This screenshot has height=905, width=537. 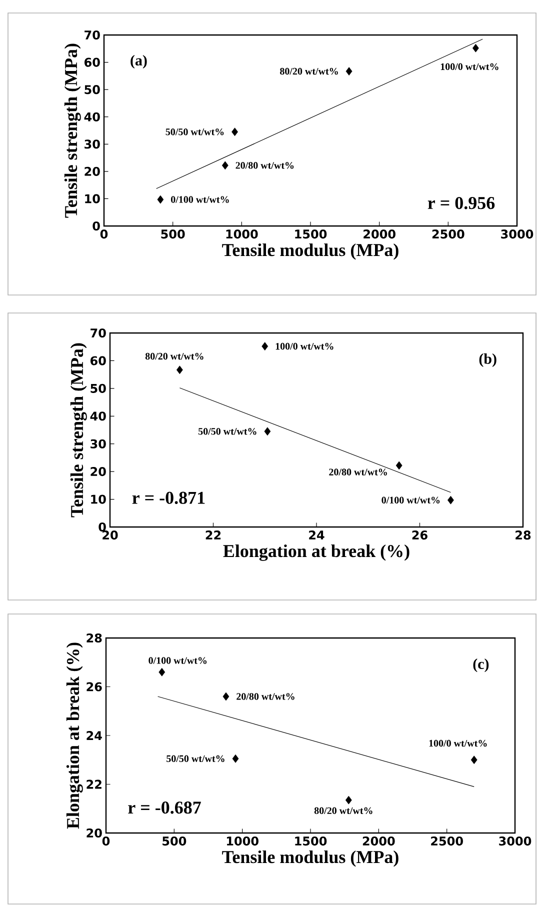 I want to click on y-axis-title: Elongation at break (%), so click(x=74, y=735).